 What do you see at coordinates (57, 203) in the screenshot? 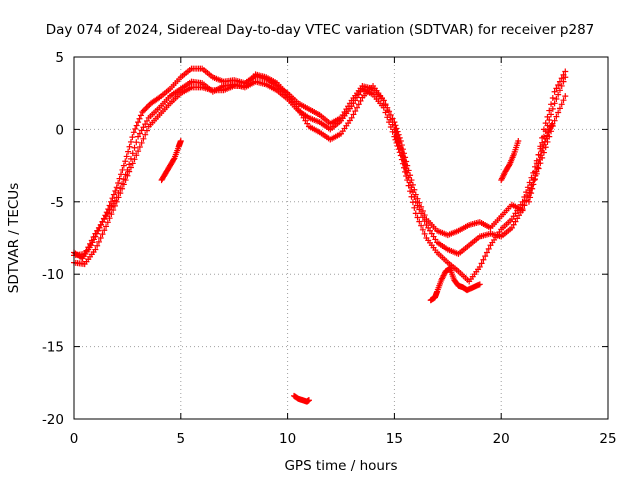
I see `y-tick-label: -5` at bounding box center [57, 203].